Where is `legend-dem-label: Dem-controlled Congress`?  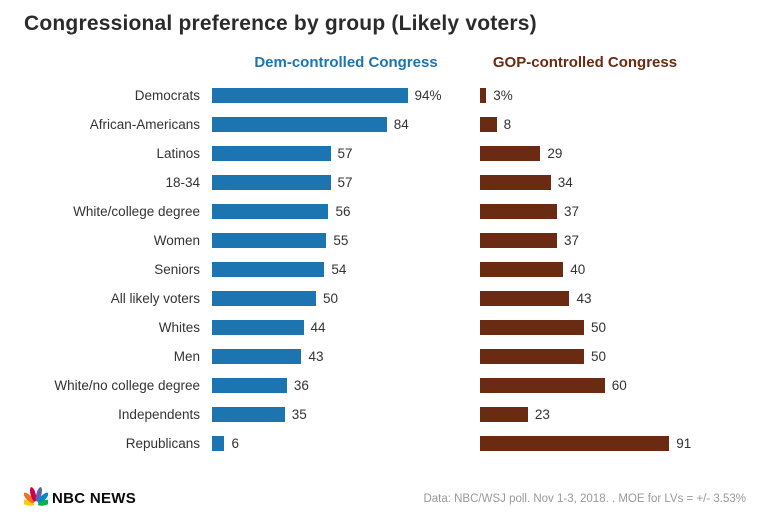
legend-dem-label: Dem-controlled Congress is located at coordinates (346, 62).